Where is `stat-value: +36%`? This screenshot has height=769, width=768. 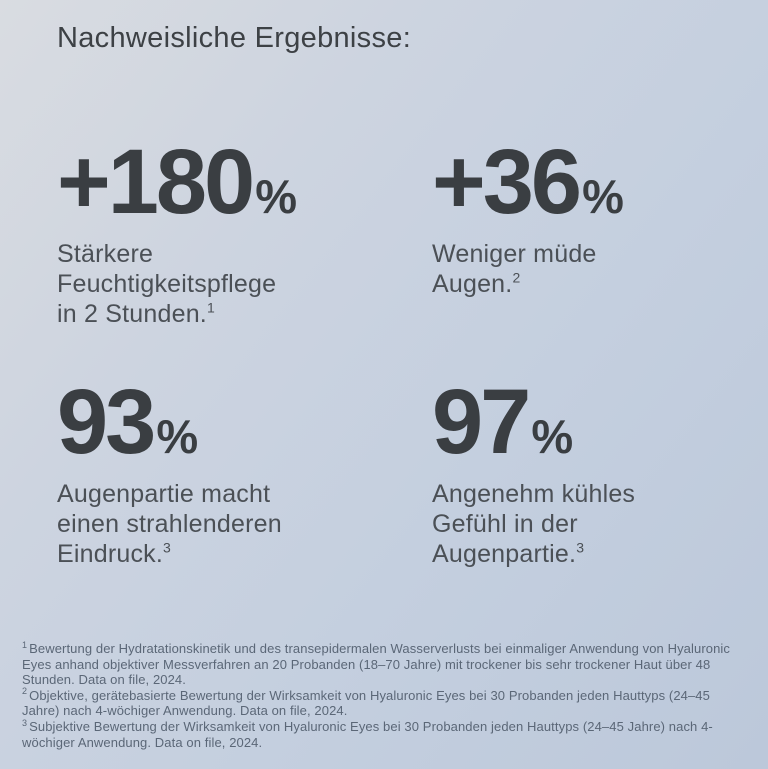 stat-value: +36% is located at coordinates (600, 182).